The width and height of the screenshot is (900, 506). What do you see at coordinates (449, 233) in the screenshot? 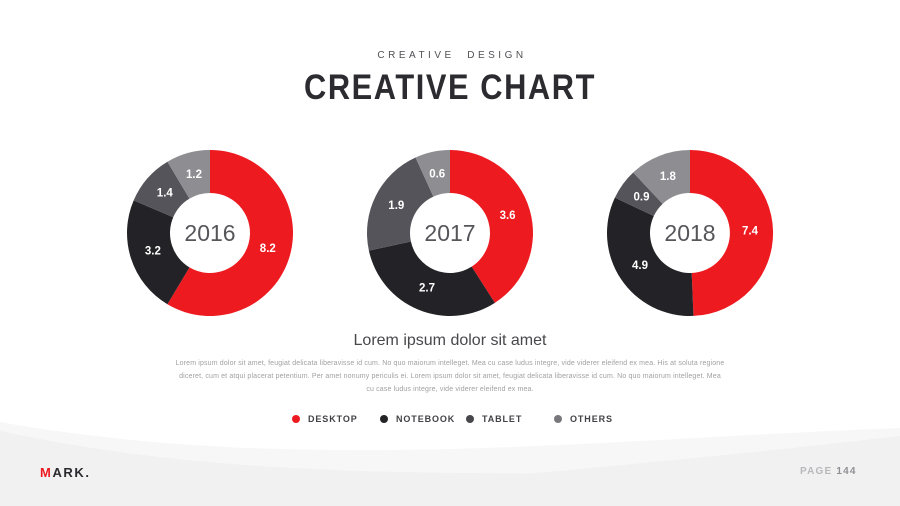
I see `svg-text: 2017` at bounding box center [449, 233].